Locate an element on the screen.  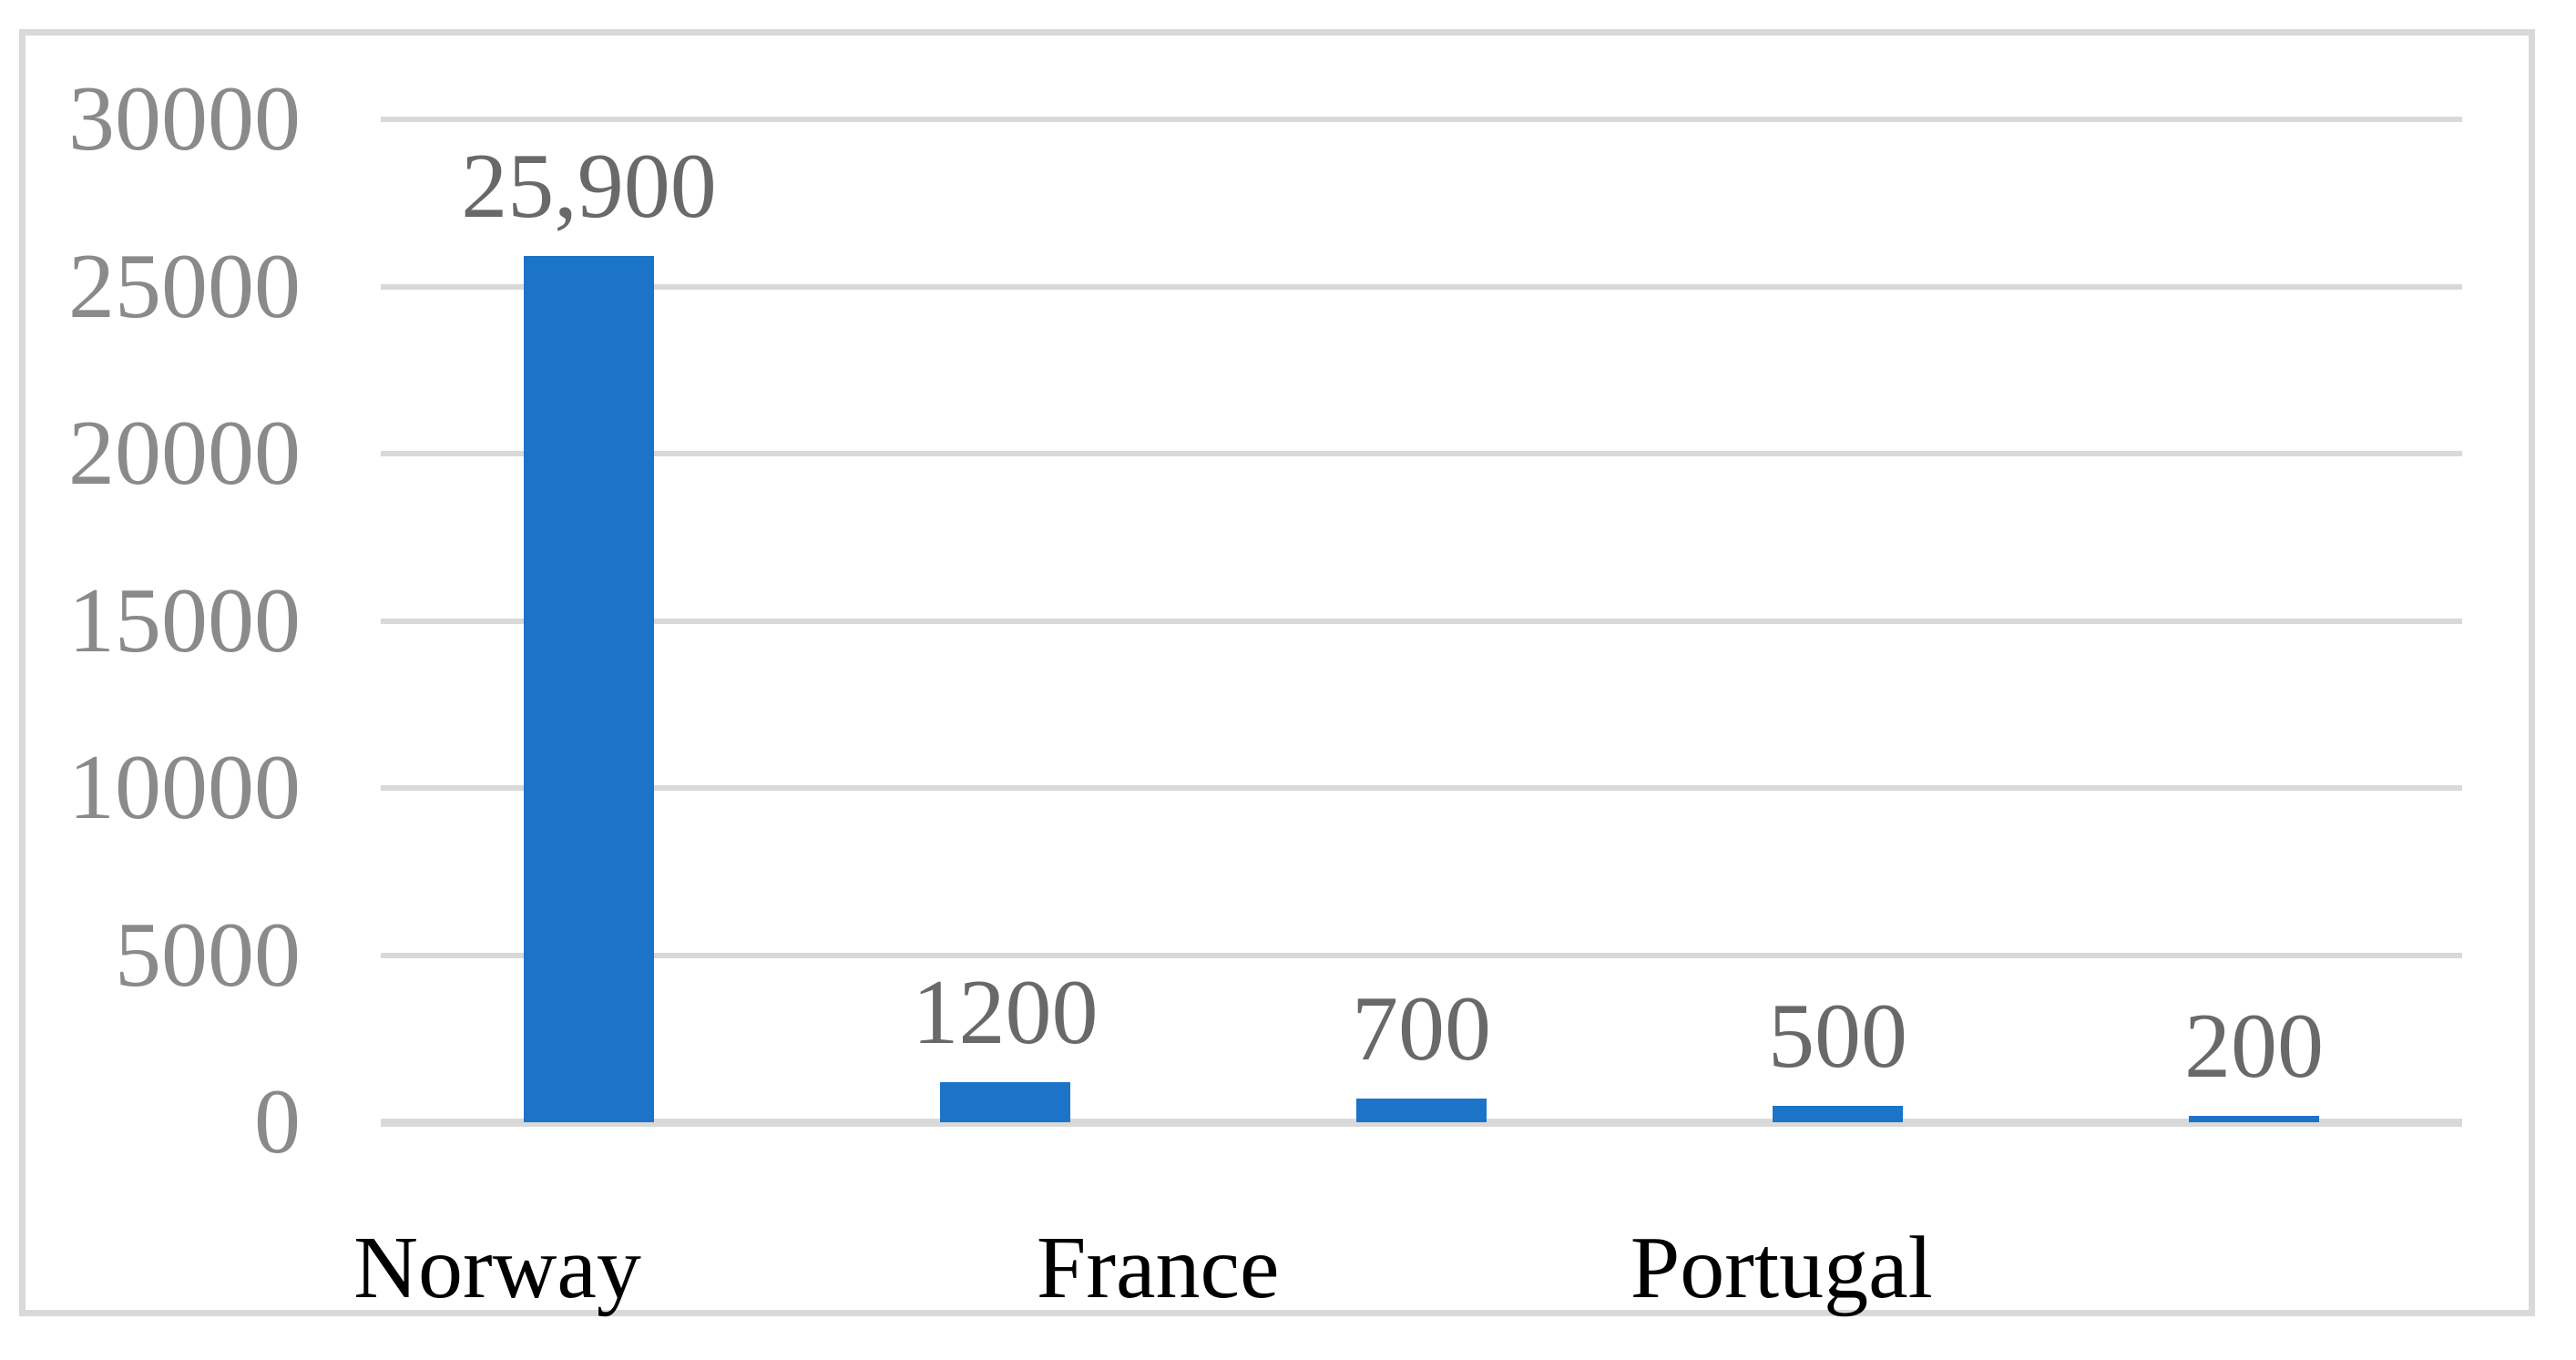
y-axis-tick-label: 0 is located at coordinates (277, 1121).